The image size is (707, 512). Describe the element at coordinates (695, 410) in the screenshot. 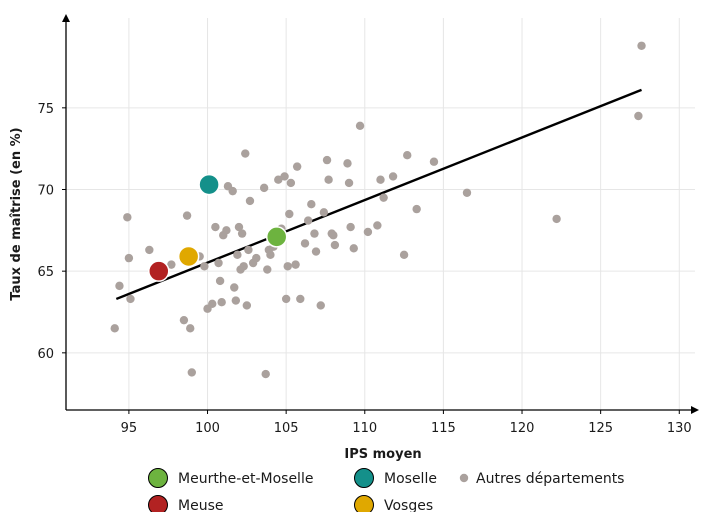

I see `x-axis-arrow` at that location.